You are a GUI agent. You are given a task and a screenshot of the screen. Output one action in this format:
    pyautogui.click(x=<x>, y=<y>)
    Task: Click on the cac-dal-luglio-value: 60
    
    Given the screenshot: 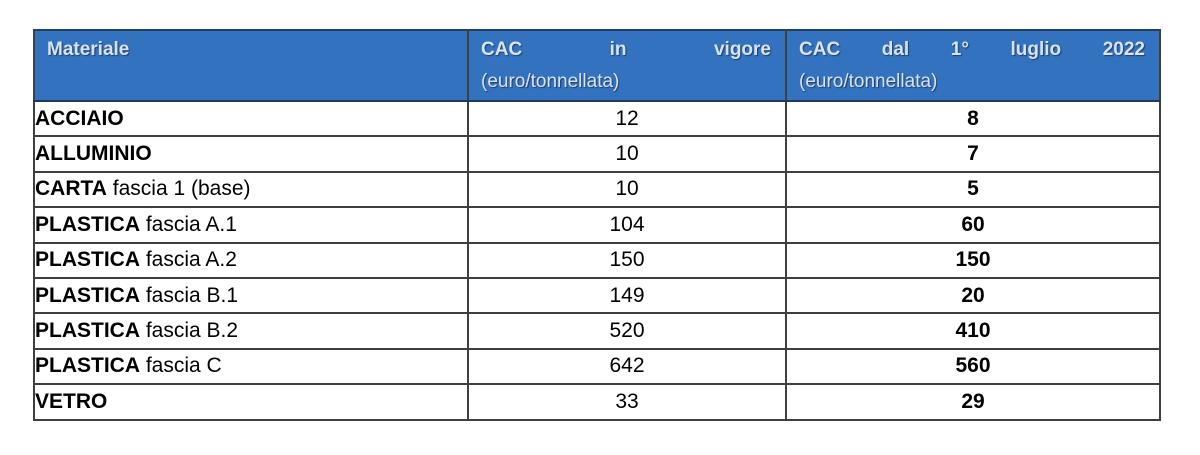 What is the action you would take?
    pyautogui.click(x=973, y=225)
    